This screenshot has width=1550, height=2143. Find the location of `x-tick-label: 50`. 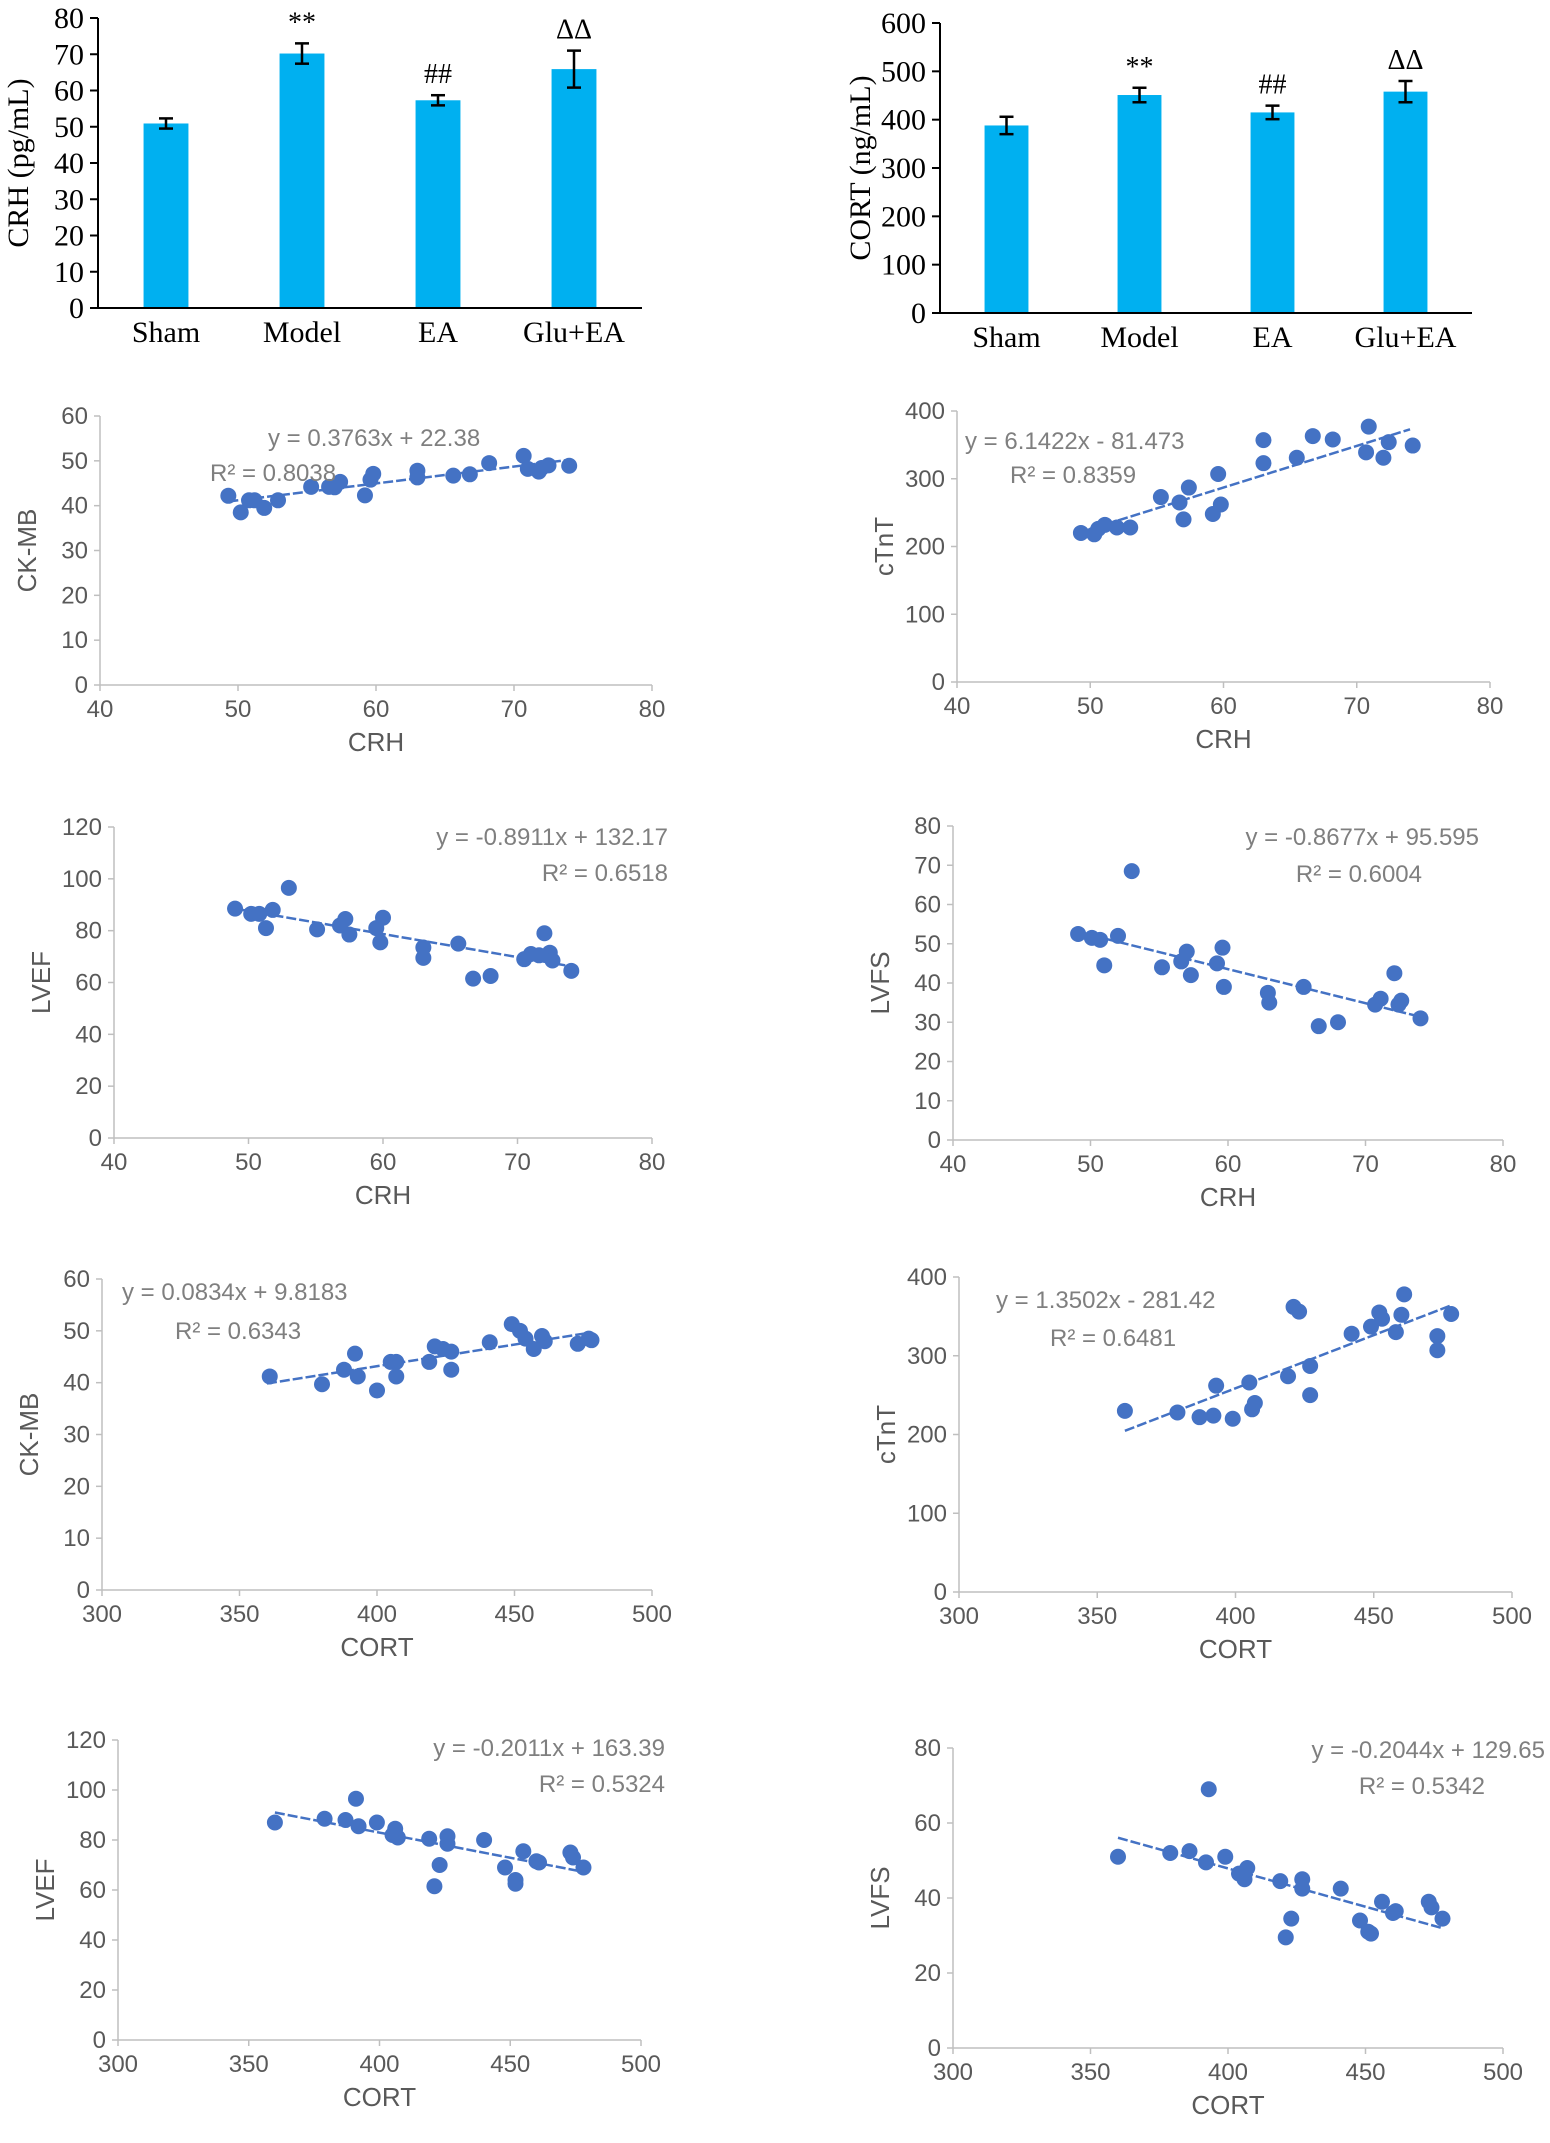

x-tick-label: 50 is located at coordinates (1090, 1164).